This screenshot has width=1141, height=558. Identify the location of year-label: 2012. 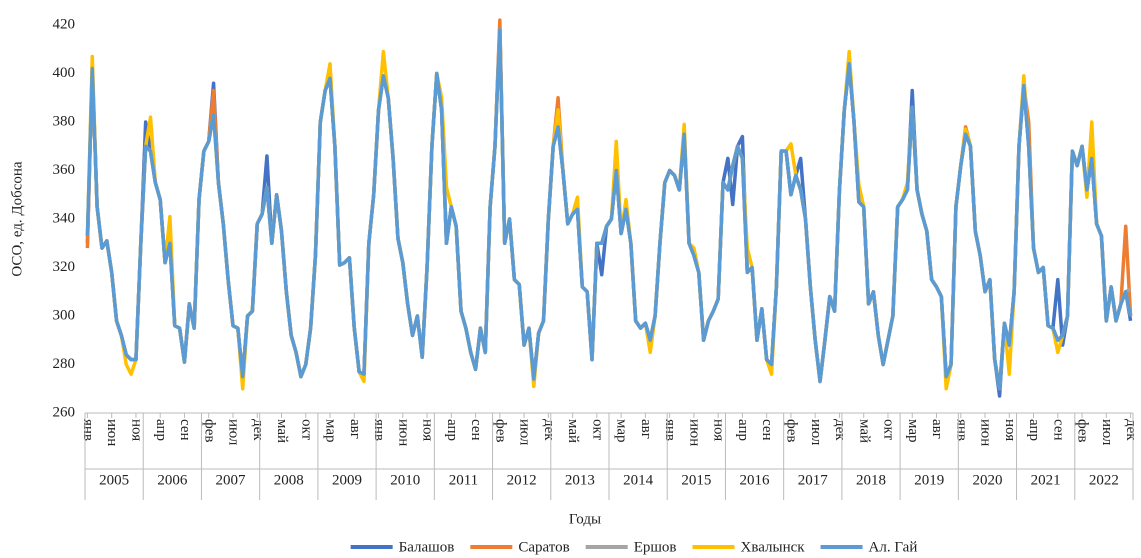
(522, 480).